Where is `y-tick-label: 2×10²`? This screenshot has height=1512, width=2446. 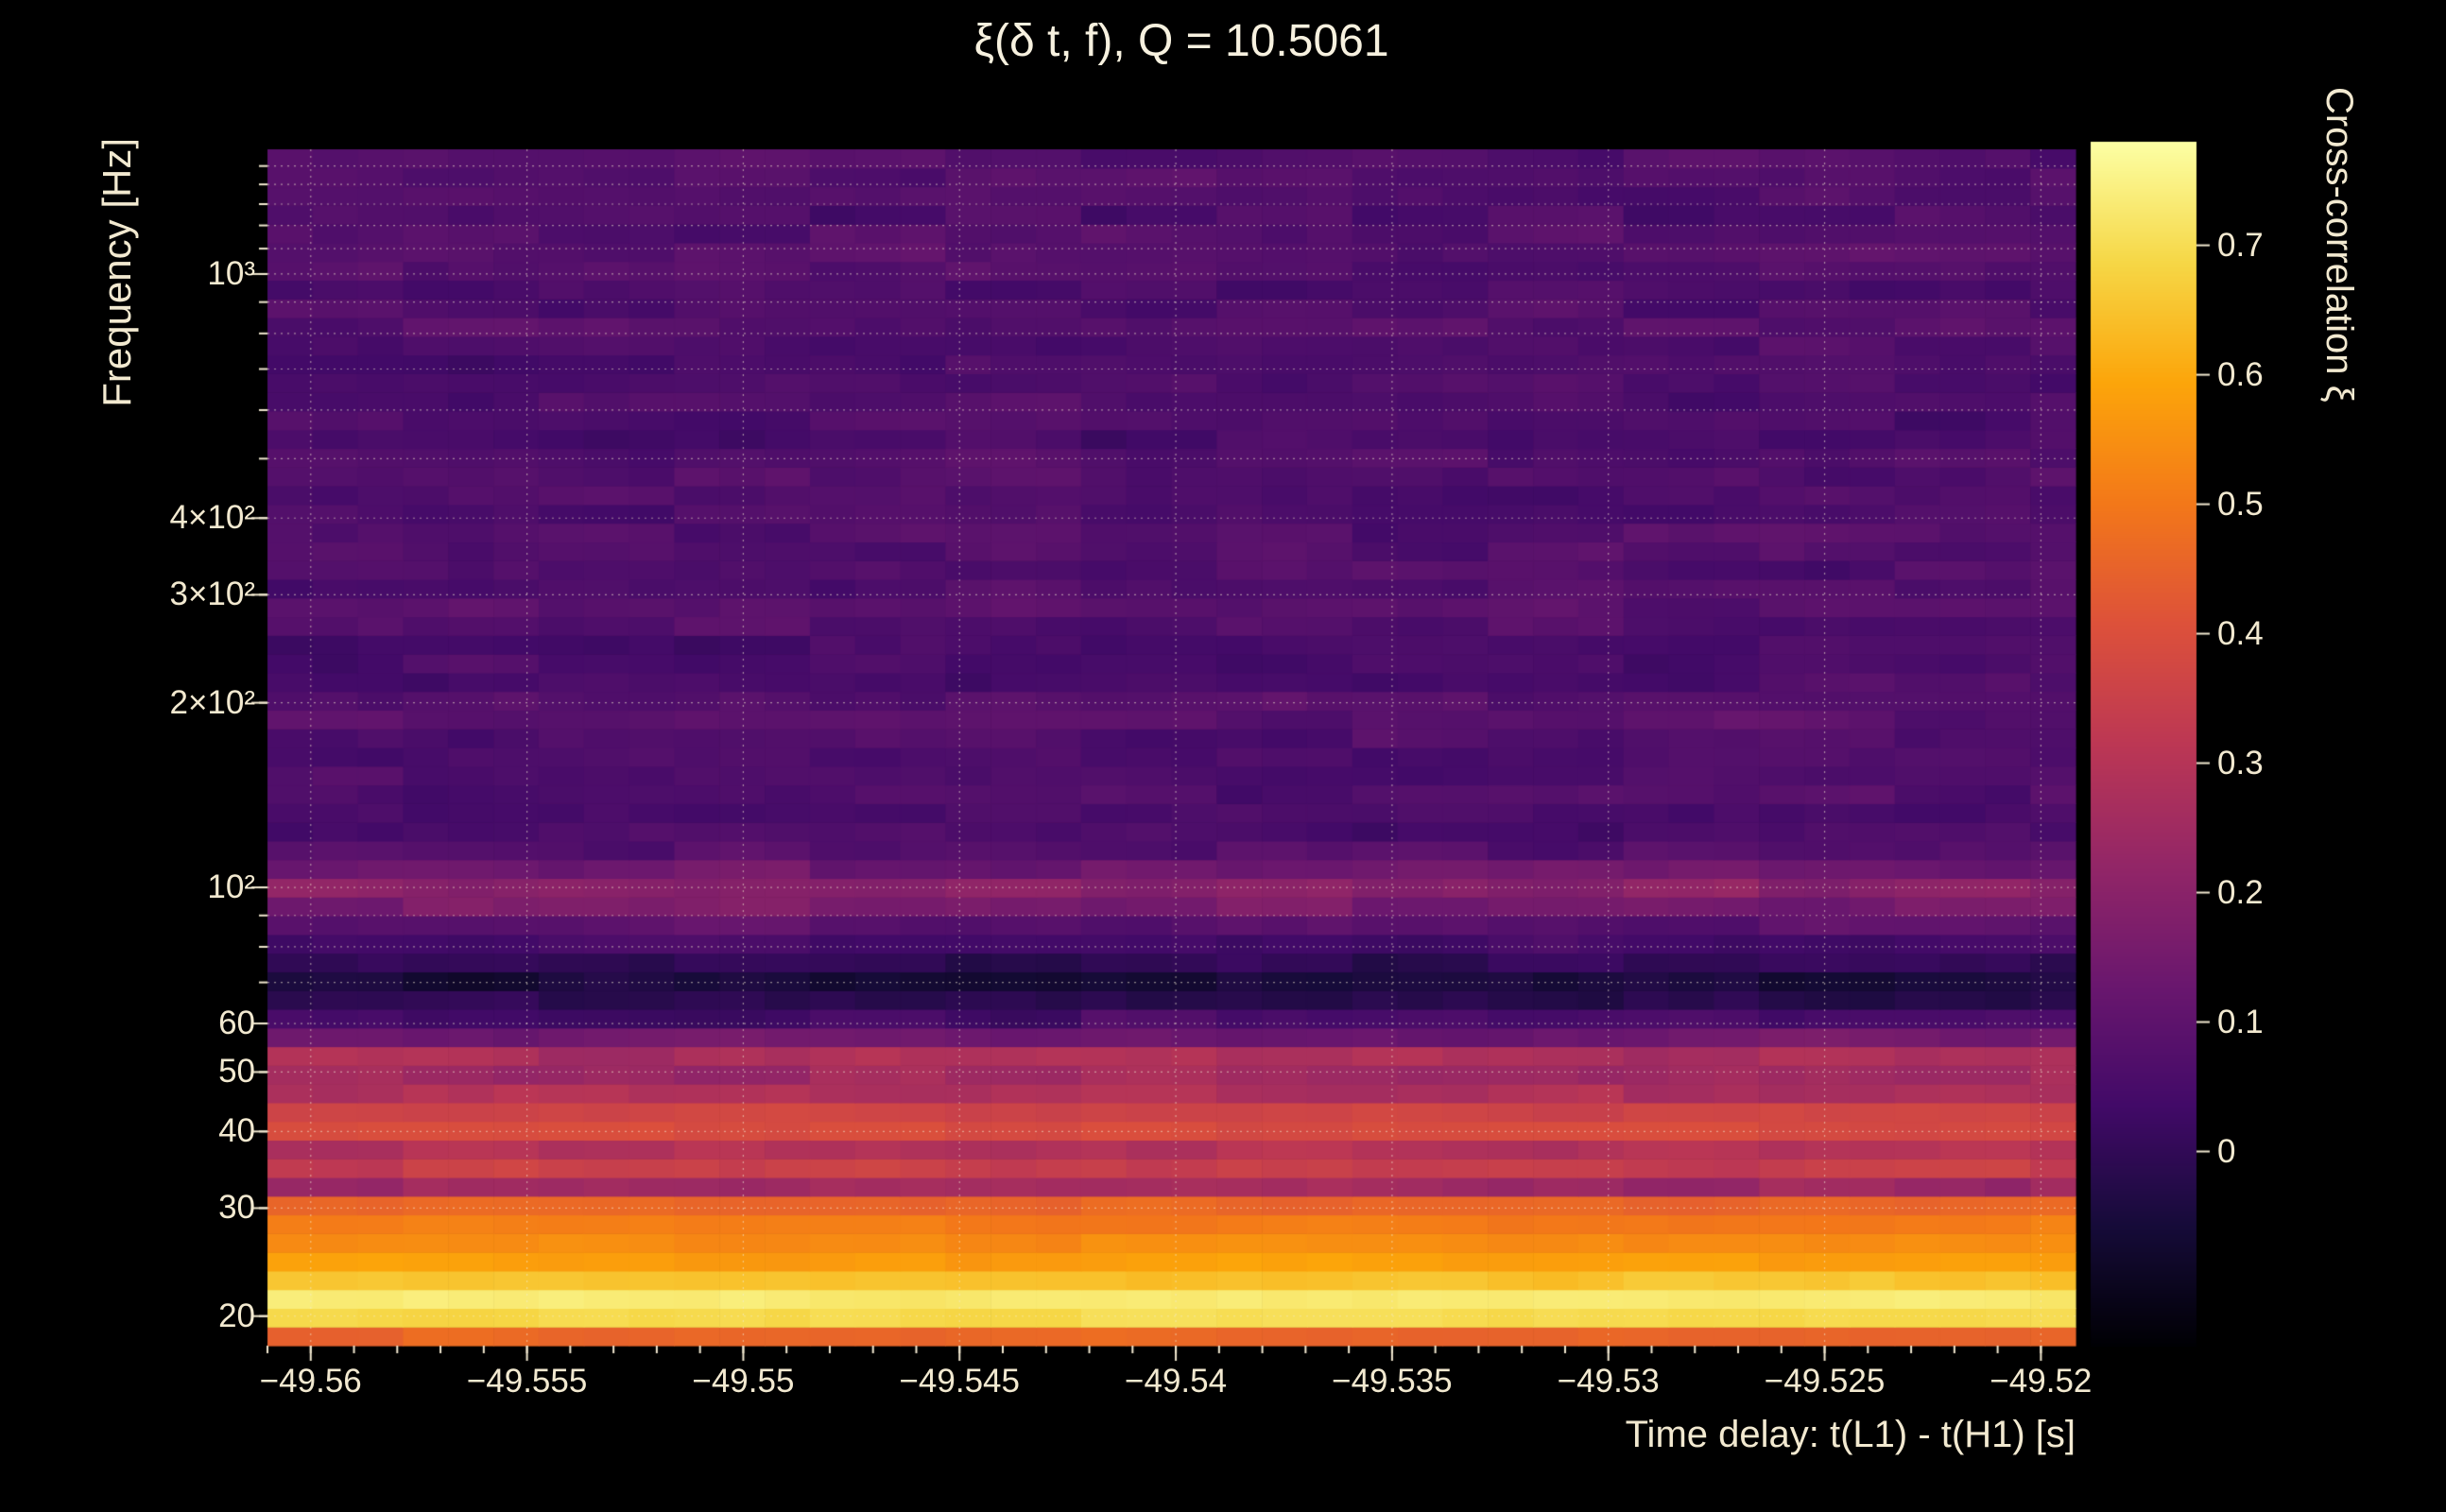 y-tick-label: 2×10² is located at coordinates (213, 702).